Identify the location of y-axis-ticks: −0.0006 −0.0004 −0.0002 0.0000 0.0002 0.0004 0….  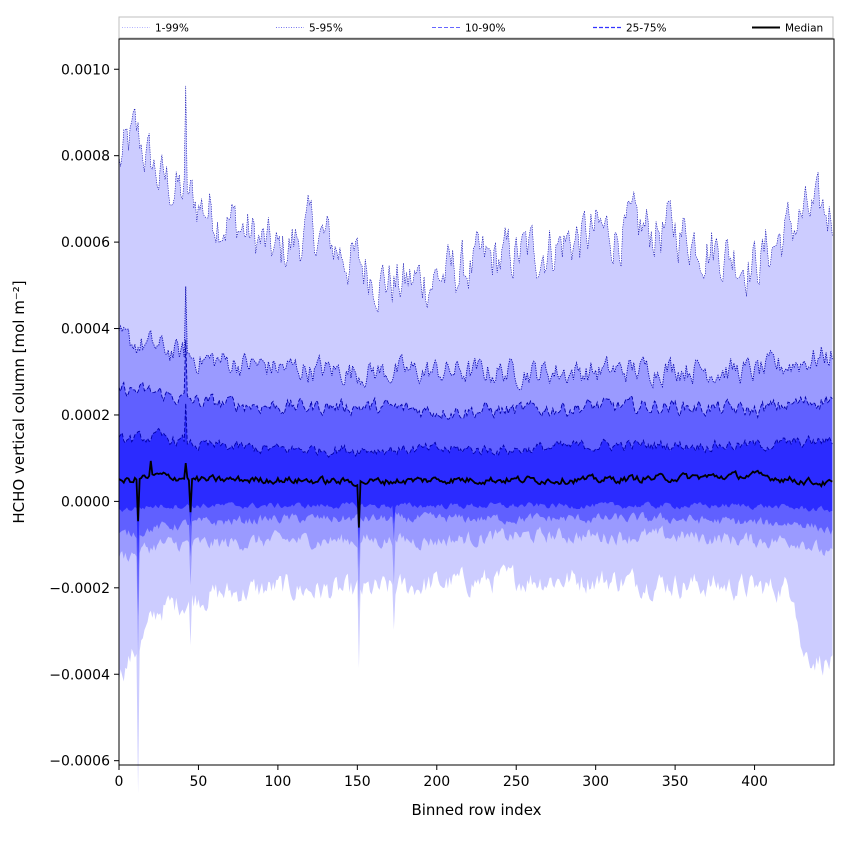
(84, 416).